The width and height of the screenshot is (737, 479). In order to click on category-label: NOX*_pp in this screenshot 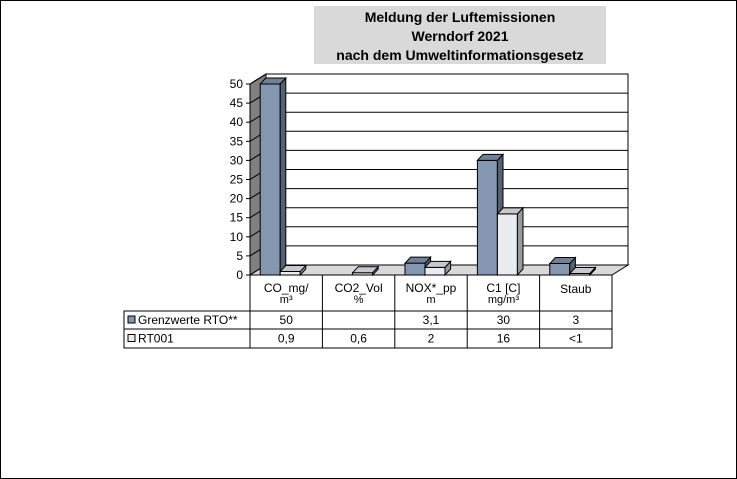, I will do `click(431, 288)`.